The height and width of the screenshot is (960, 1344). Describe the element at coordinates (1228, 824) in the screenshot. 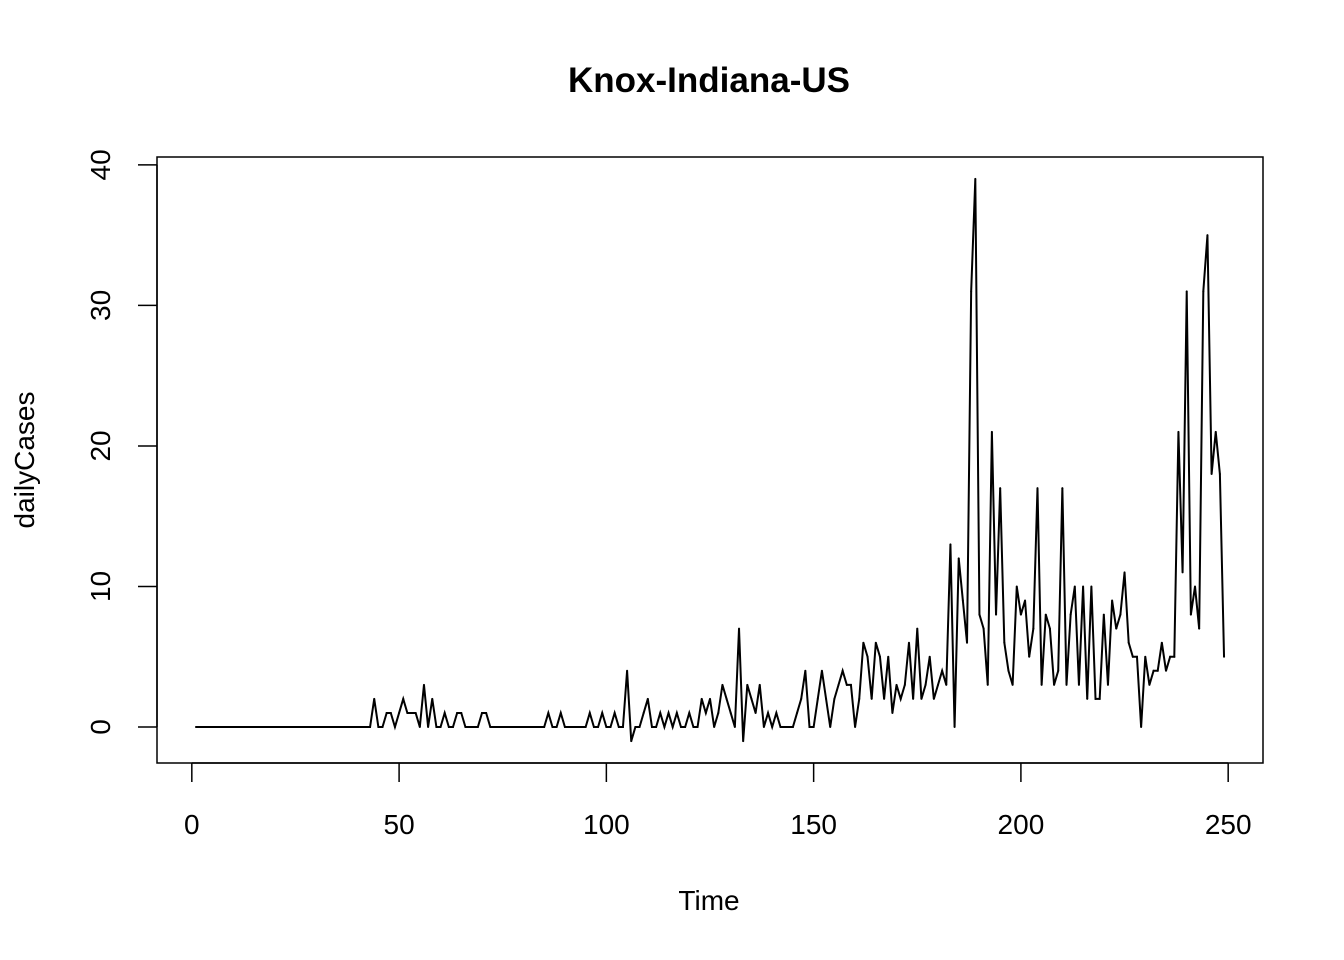

I see `x-tick-label: 250` at that location.